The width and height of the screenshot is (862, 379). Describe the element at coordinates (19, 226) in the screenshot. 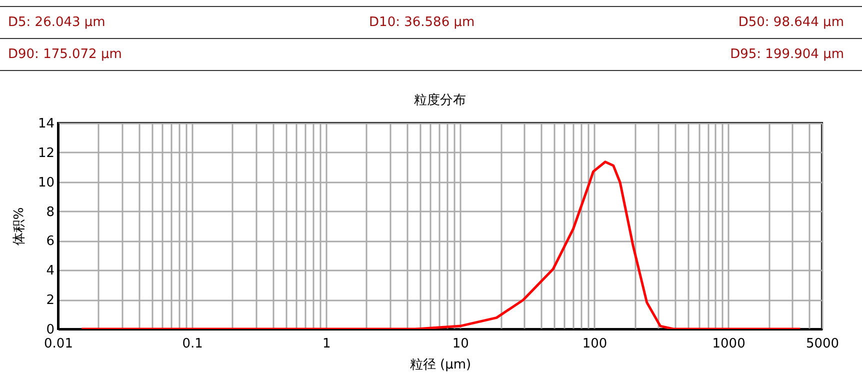

I see `y-axis-title: 体积%` at that location.